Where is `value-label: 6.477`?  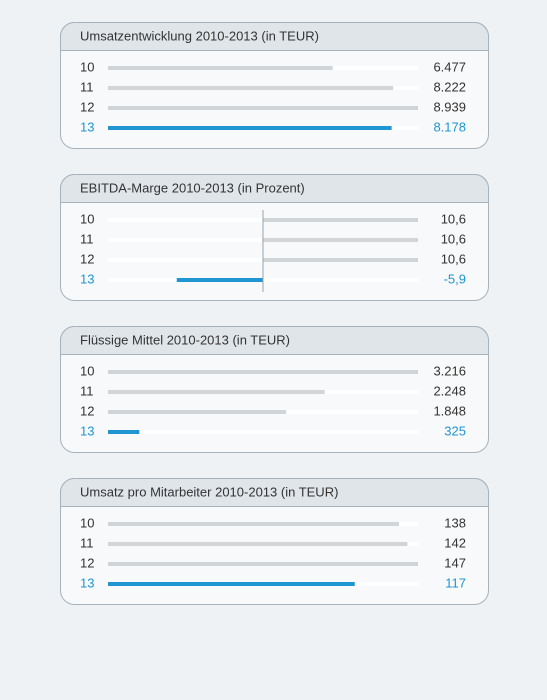
value-label: 6.477 is located at coordinates (449, 66).